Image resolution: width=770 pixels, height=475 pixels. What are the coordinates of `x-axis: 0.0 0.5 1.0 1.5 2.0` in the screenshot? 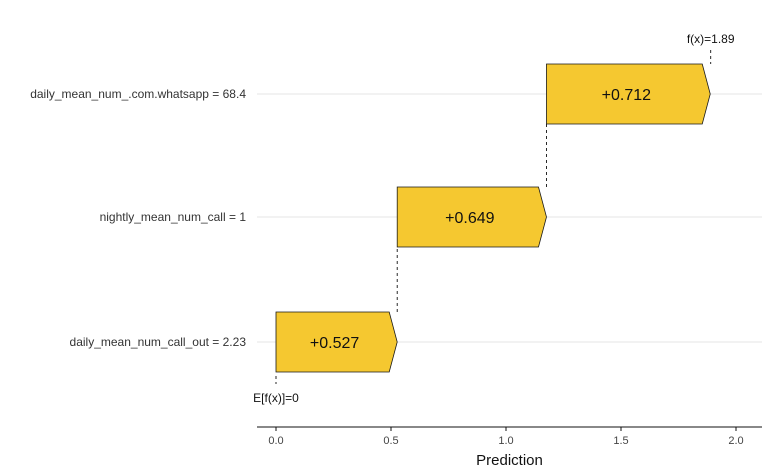 It's located at (509, 436).